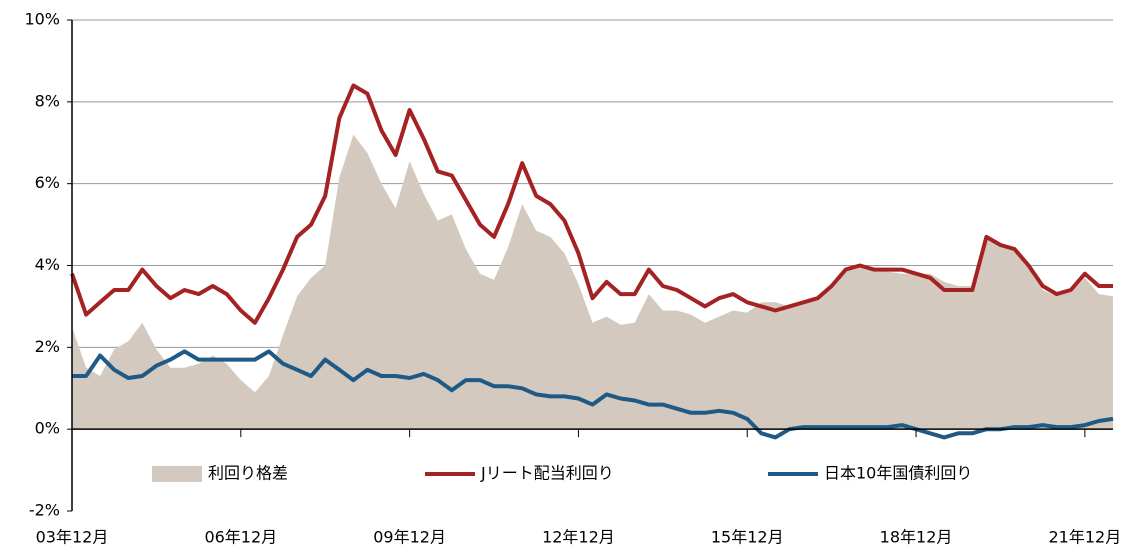  Describe the element at coordinates (72, 537) in the screenshot. I see `x-tick-label: 03年12月` at that location.